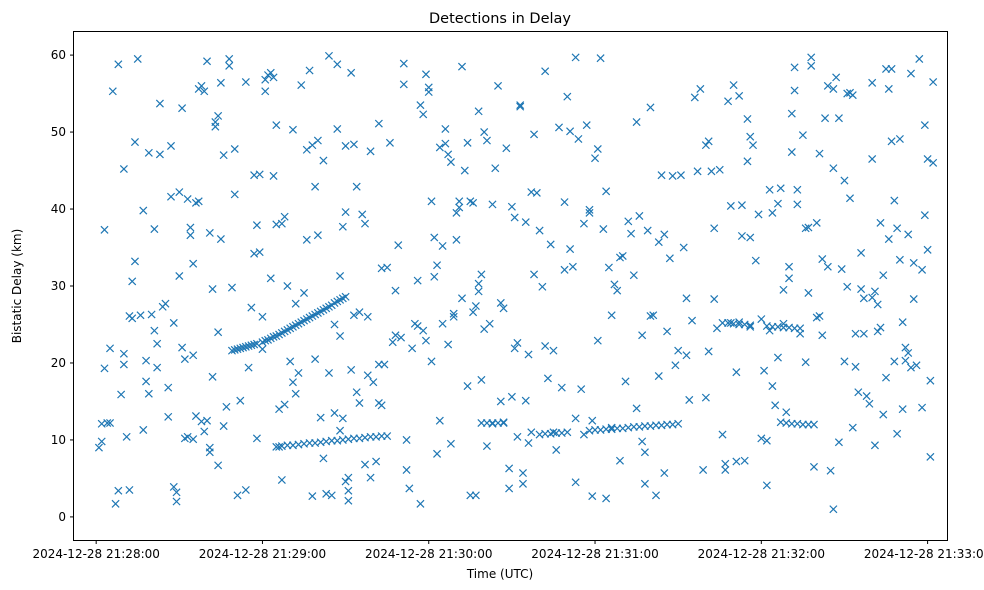 Image resolution: width=984 pixels, height=590 pixels. I want to click on y-tick-label: 50, so click(58, 132).